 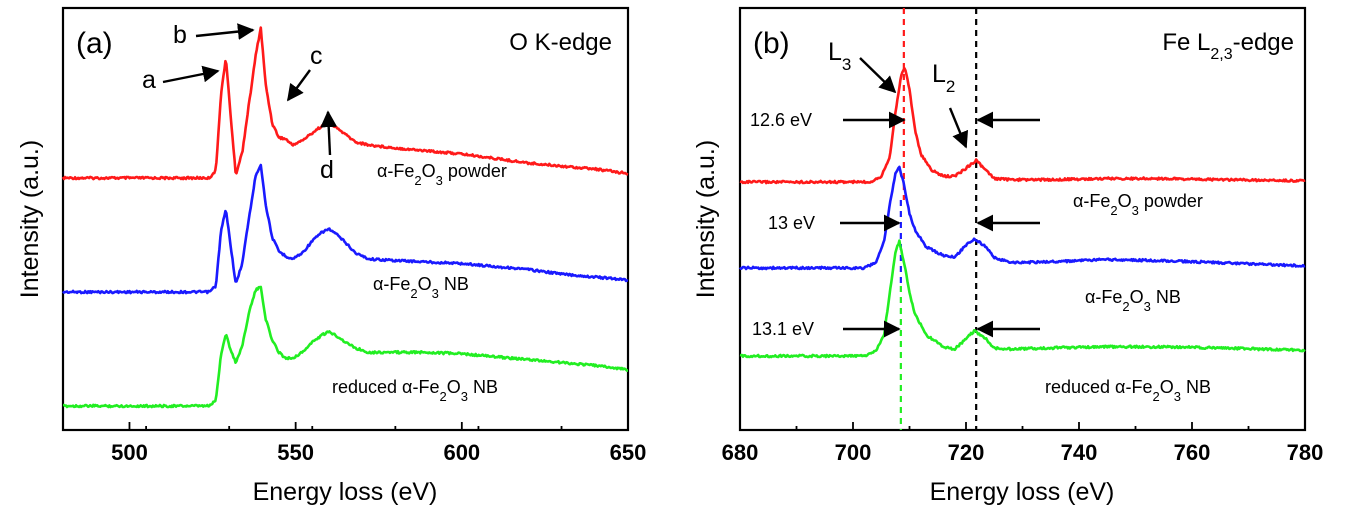 I want to click on x-tick-label: 720, so click(x=966, y=452).